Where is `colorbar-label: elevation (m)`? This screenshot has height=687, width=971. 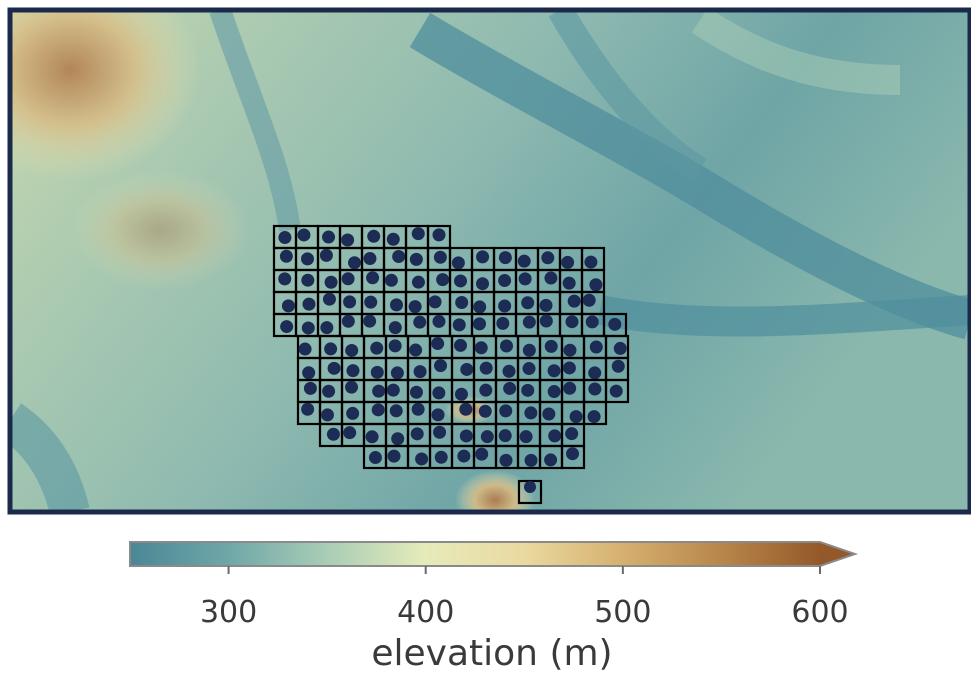 colorbar-label: elevation (m) is located at coordinates (491, 653).